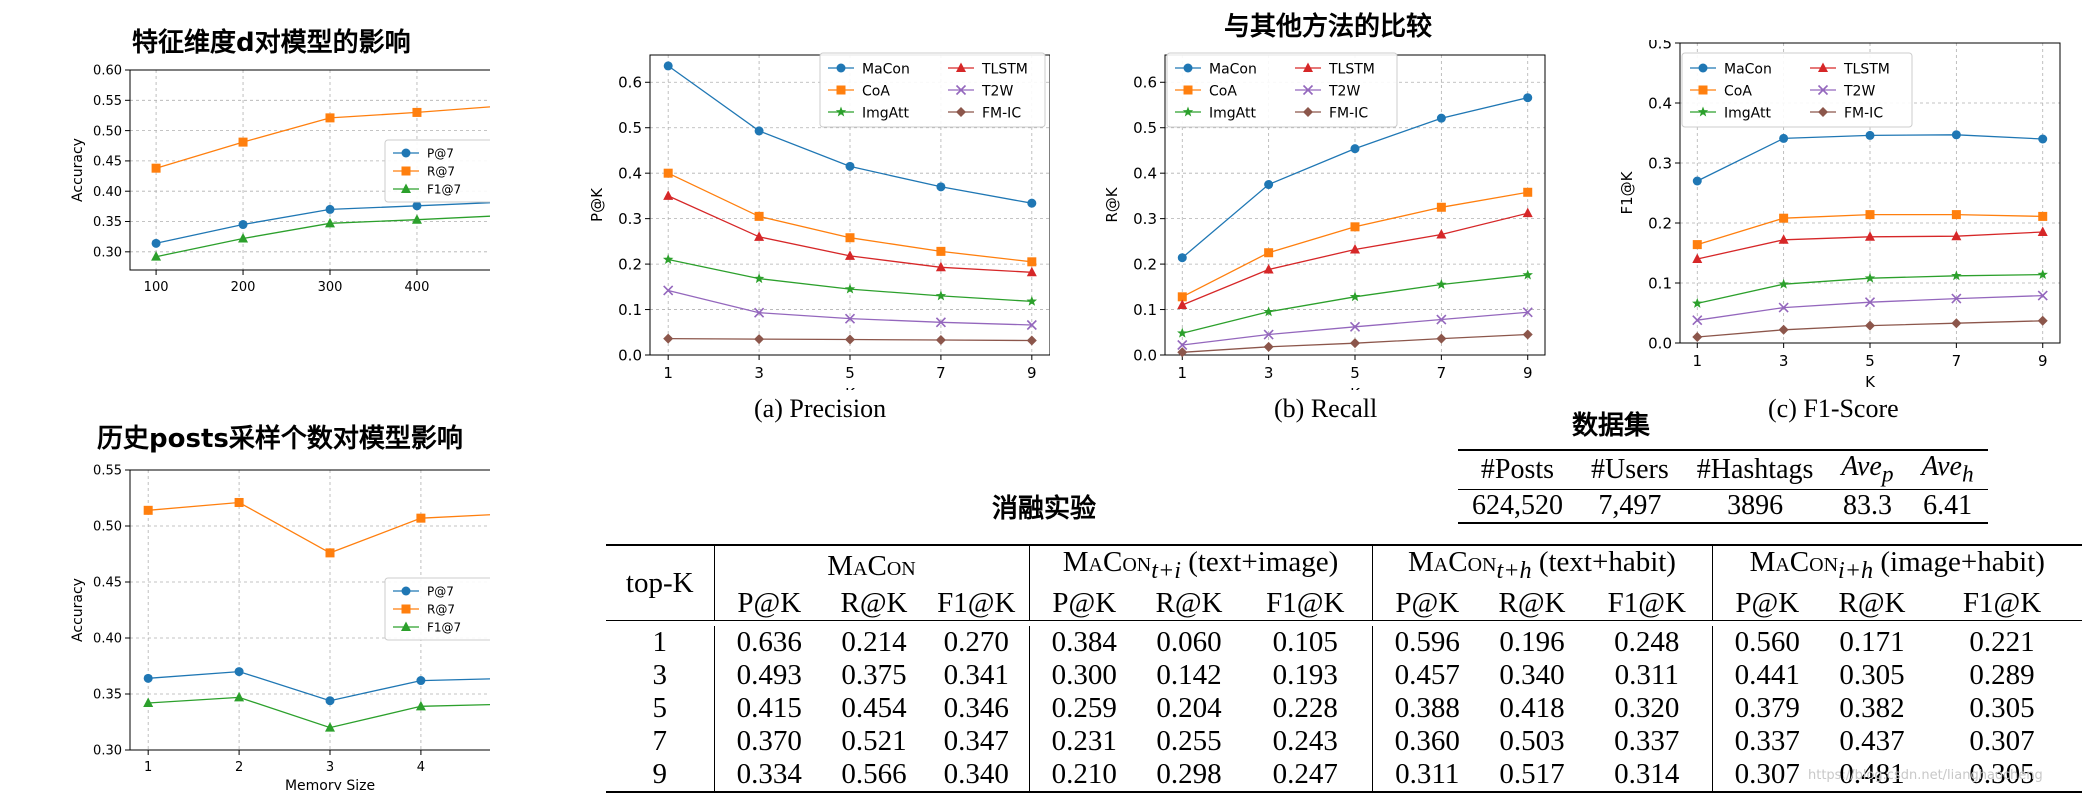 The width and height of the screenshot is (2094, 794). Describe the element at coordinates (1355, 387) in the screenshot. I see `x-axis-label: K` at that location.